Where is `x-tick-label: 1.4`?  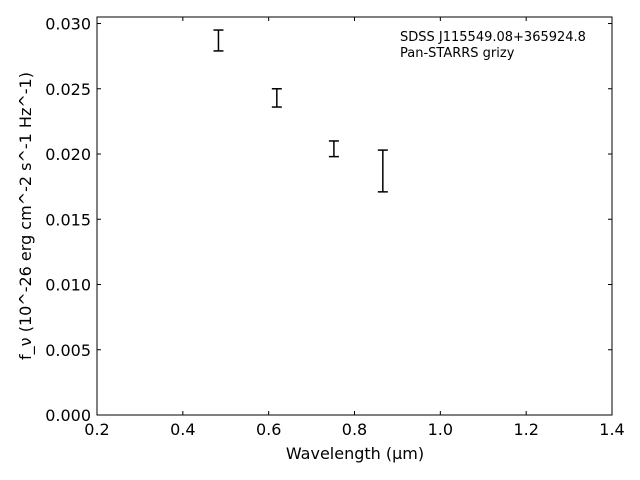
x-tick-label: 1.4 is located at coordinates (611, 429).